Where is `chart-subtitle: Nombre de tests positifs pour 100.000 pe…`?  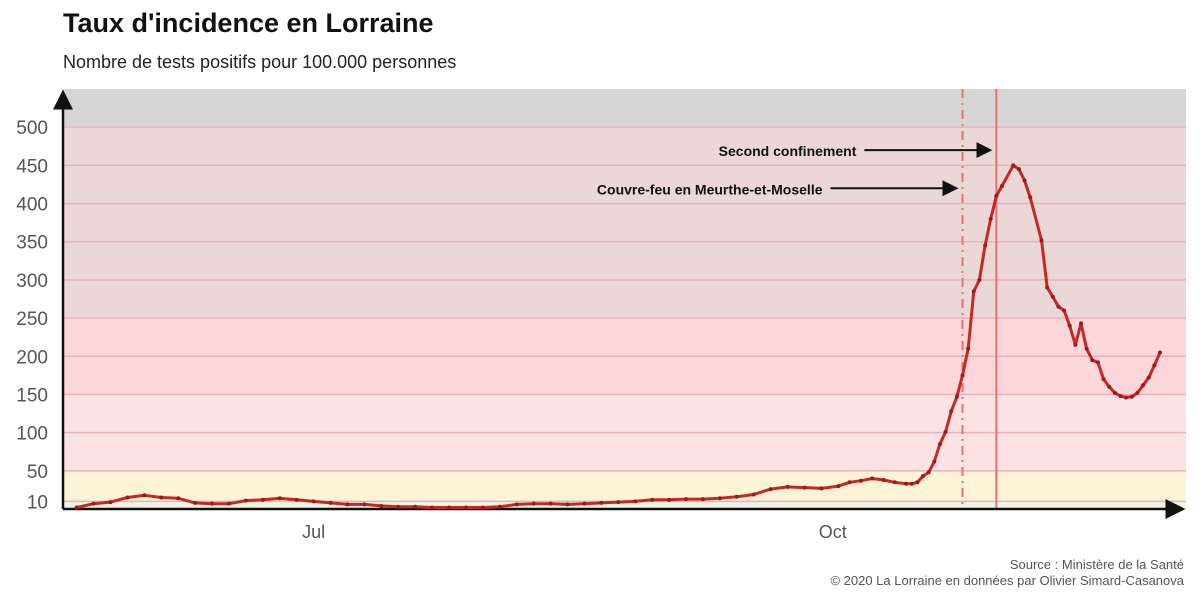
chart-subtitle: Nombre de tests positifs pour 100.000 pe… is located at coordinates (260, 62).